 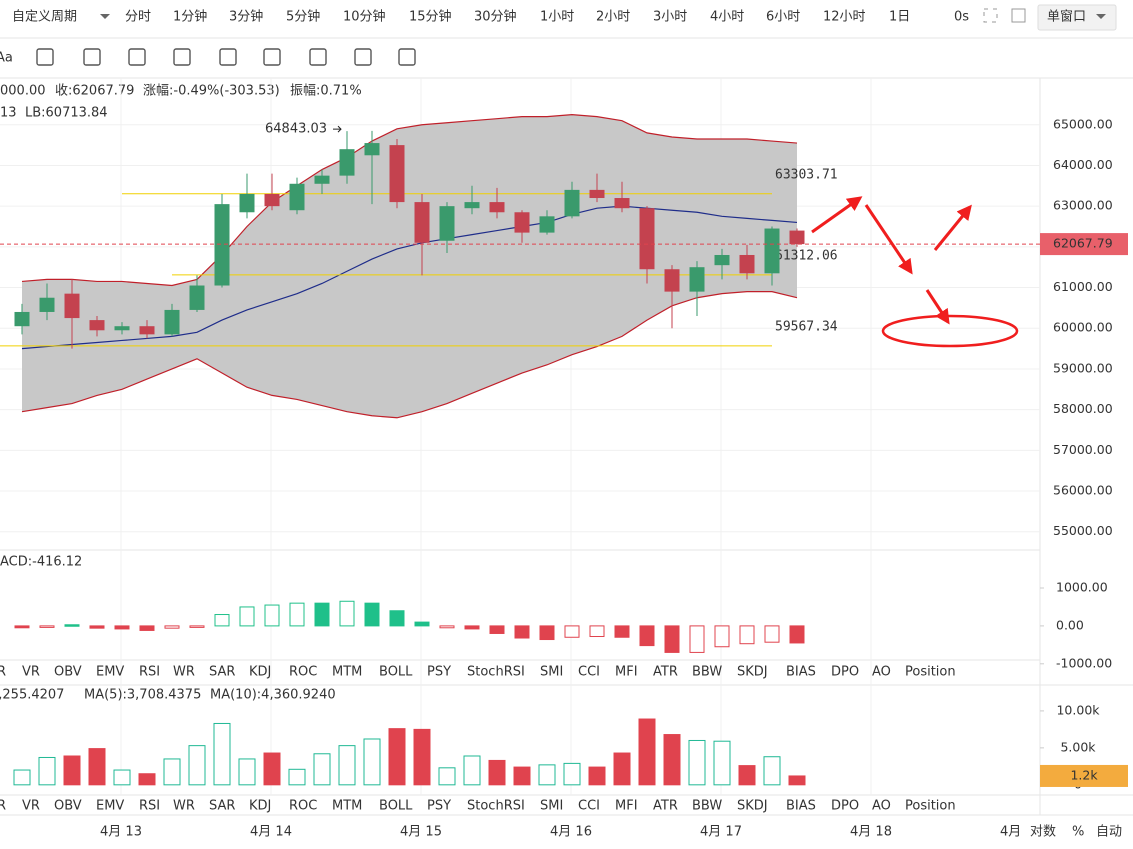 What do you see at coordinates (1109, 832) in the screenshot?
I see `footer-control: 自动` at bounding box center [1109, 832].